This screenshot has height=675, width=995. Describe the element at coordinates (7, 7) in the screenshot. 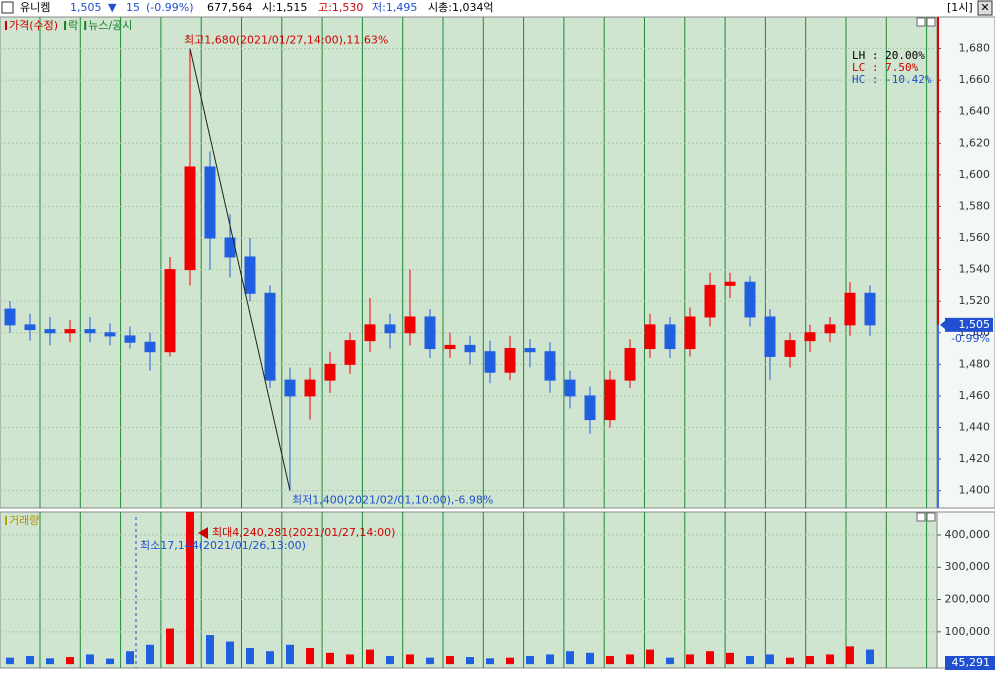

I see `checkbox` at that location.